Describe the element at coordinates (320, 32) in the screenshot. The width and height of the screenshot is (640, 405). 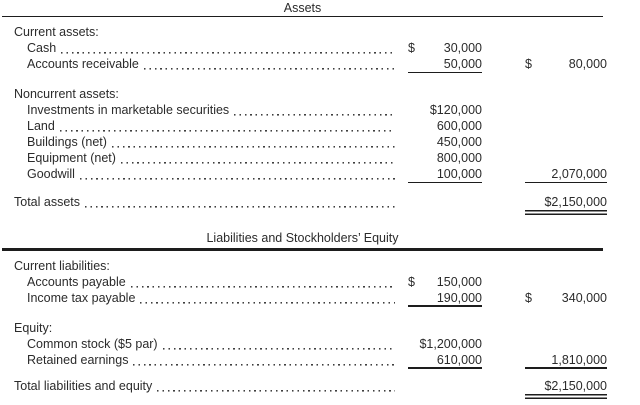
I see `row-current-assets: Current assets:` at that location.